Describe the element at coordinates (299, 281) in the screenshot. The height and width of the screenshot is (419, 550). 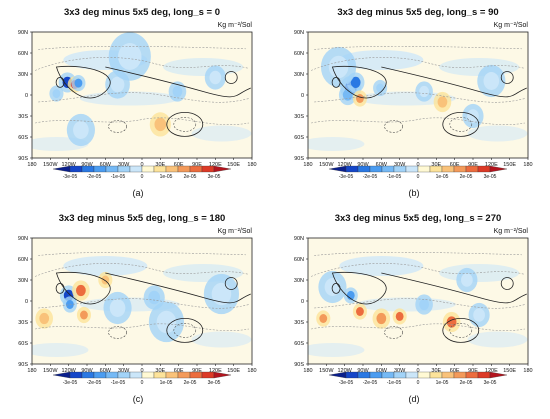
I see `y-tick-label: 30N` at that location.